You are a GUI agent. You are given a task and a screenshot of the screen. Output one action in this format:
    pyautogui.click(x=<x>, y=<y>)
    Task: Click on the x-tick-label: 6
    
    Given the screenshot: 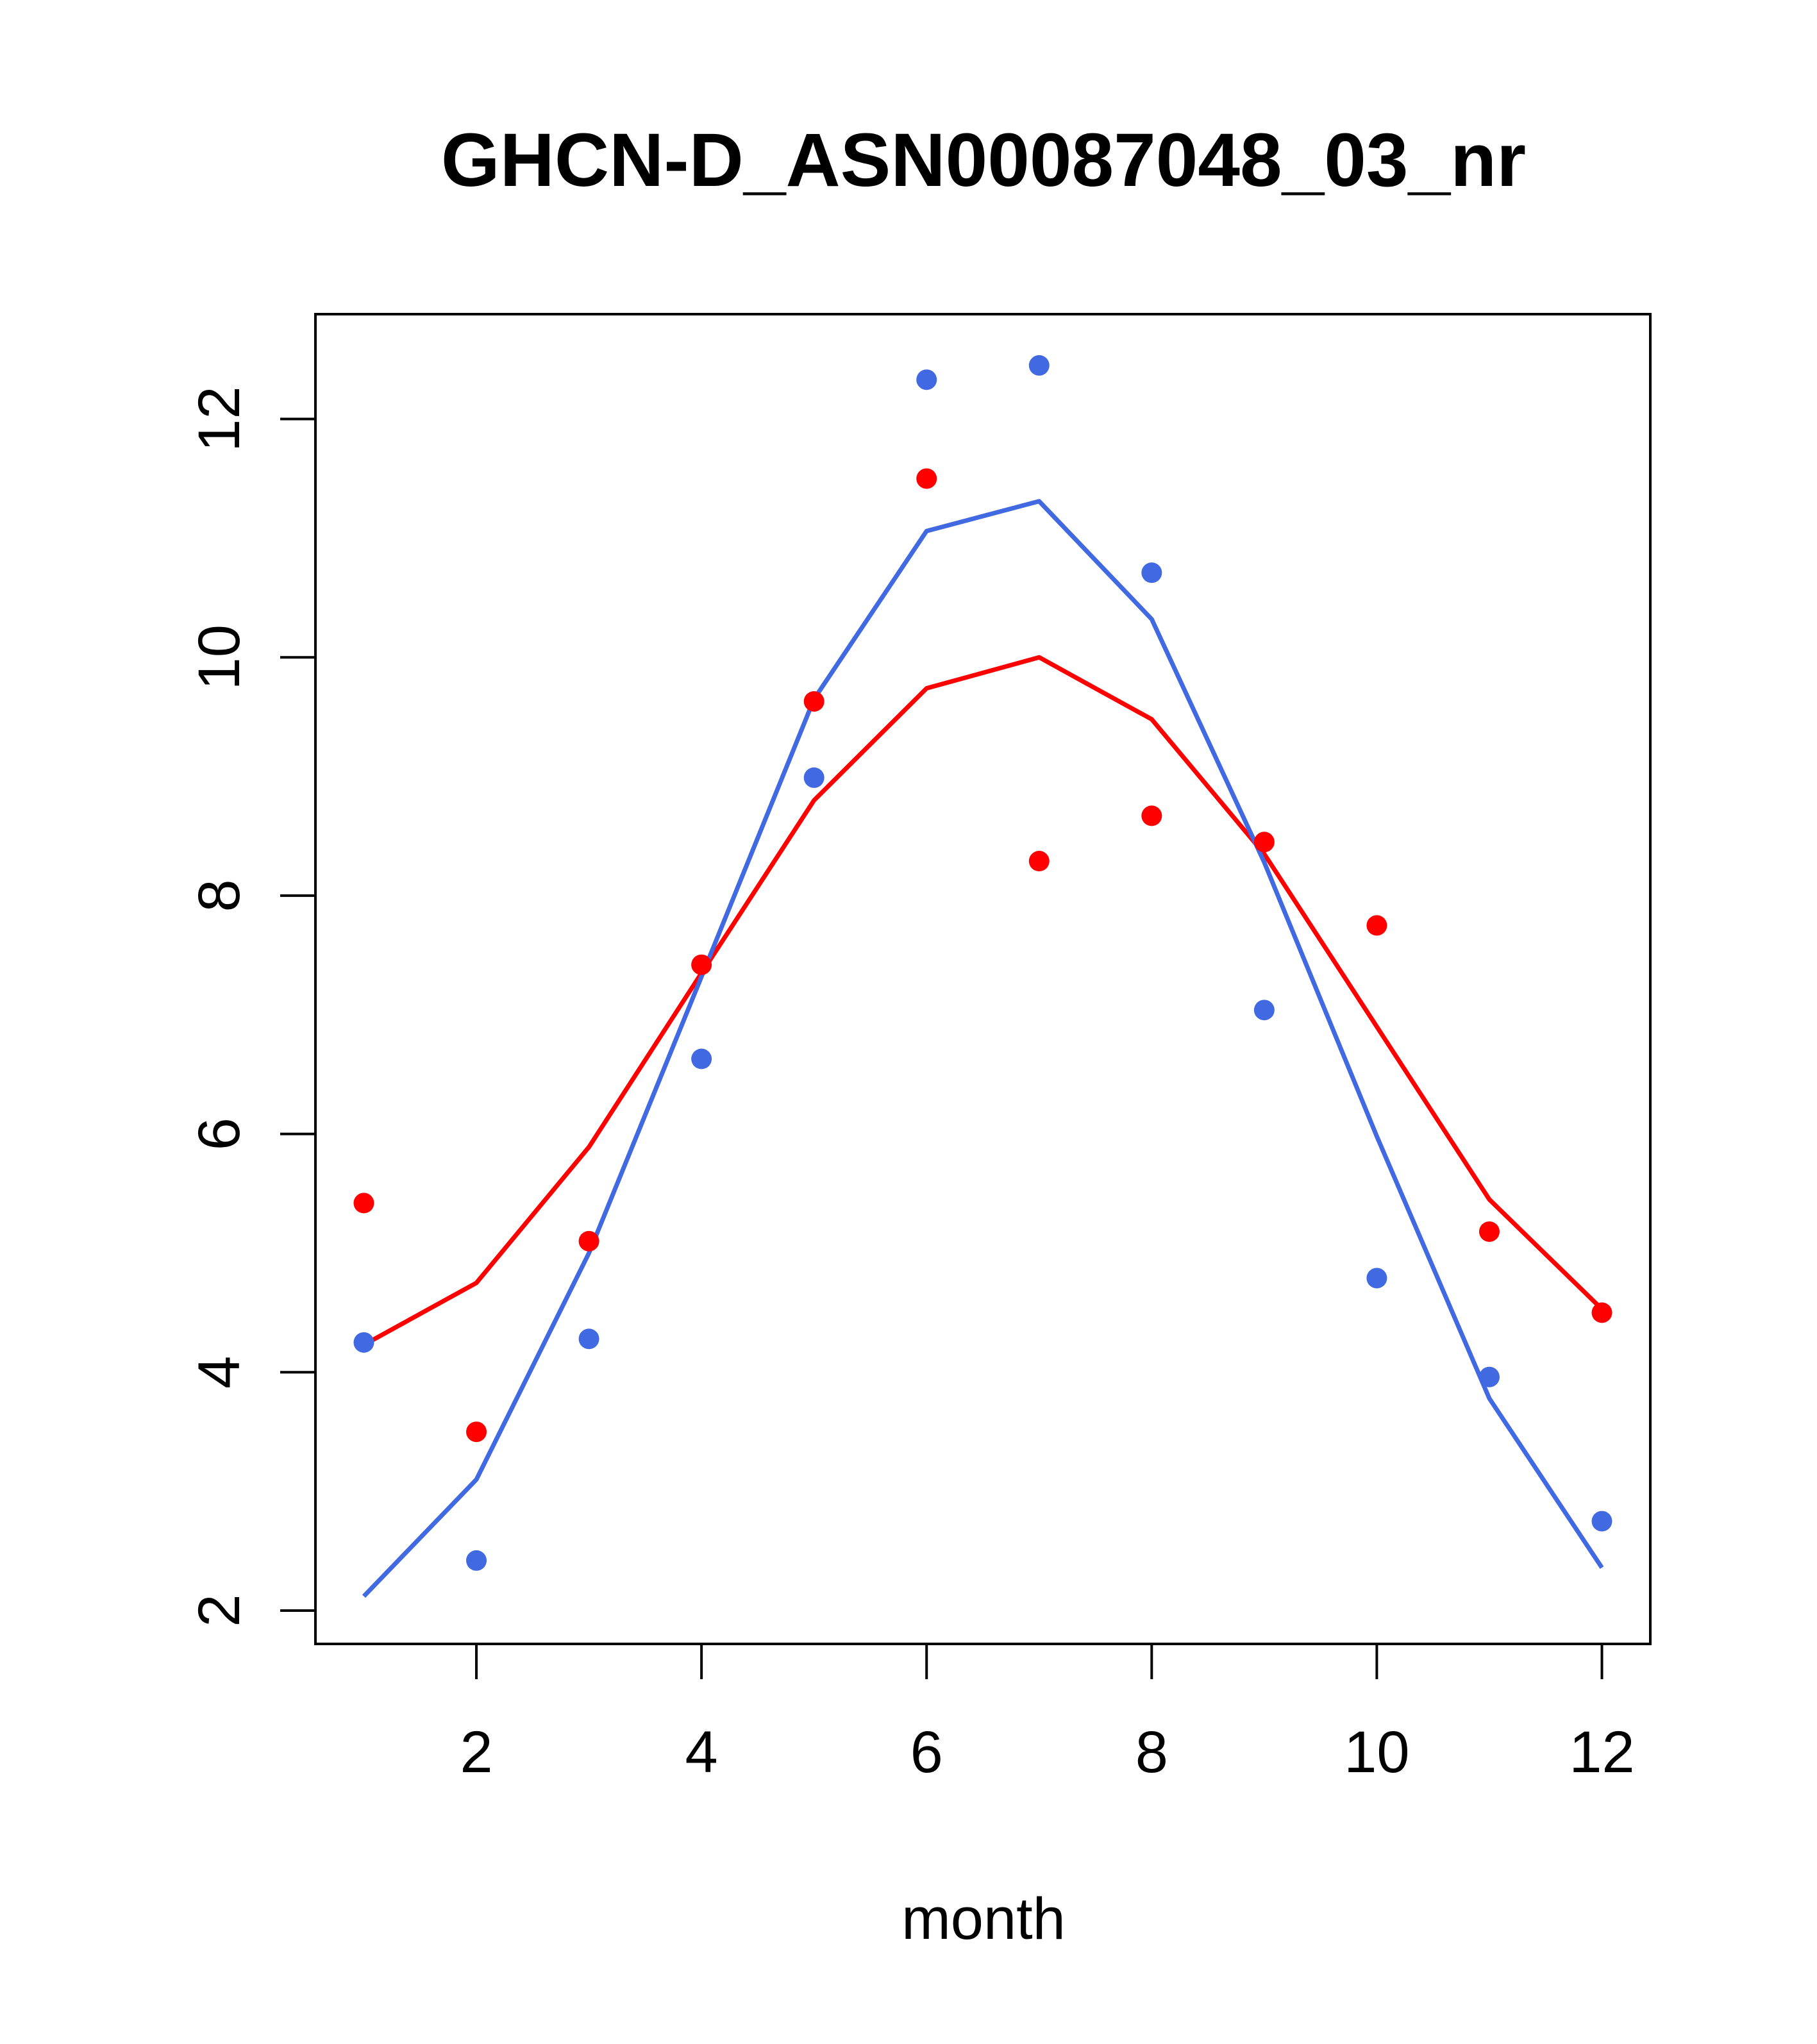 What is the action you would take?
    pyautogui.click(x=926, y=1753)
    